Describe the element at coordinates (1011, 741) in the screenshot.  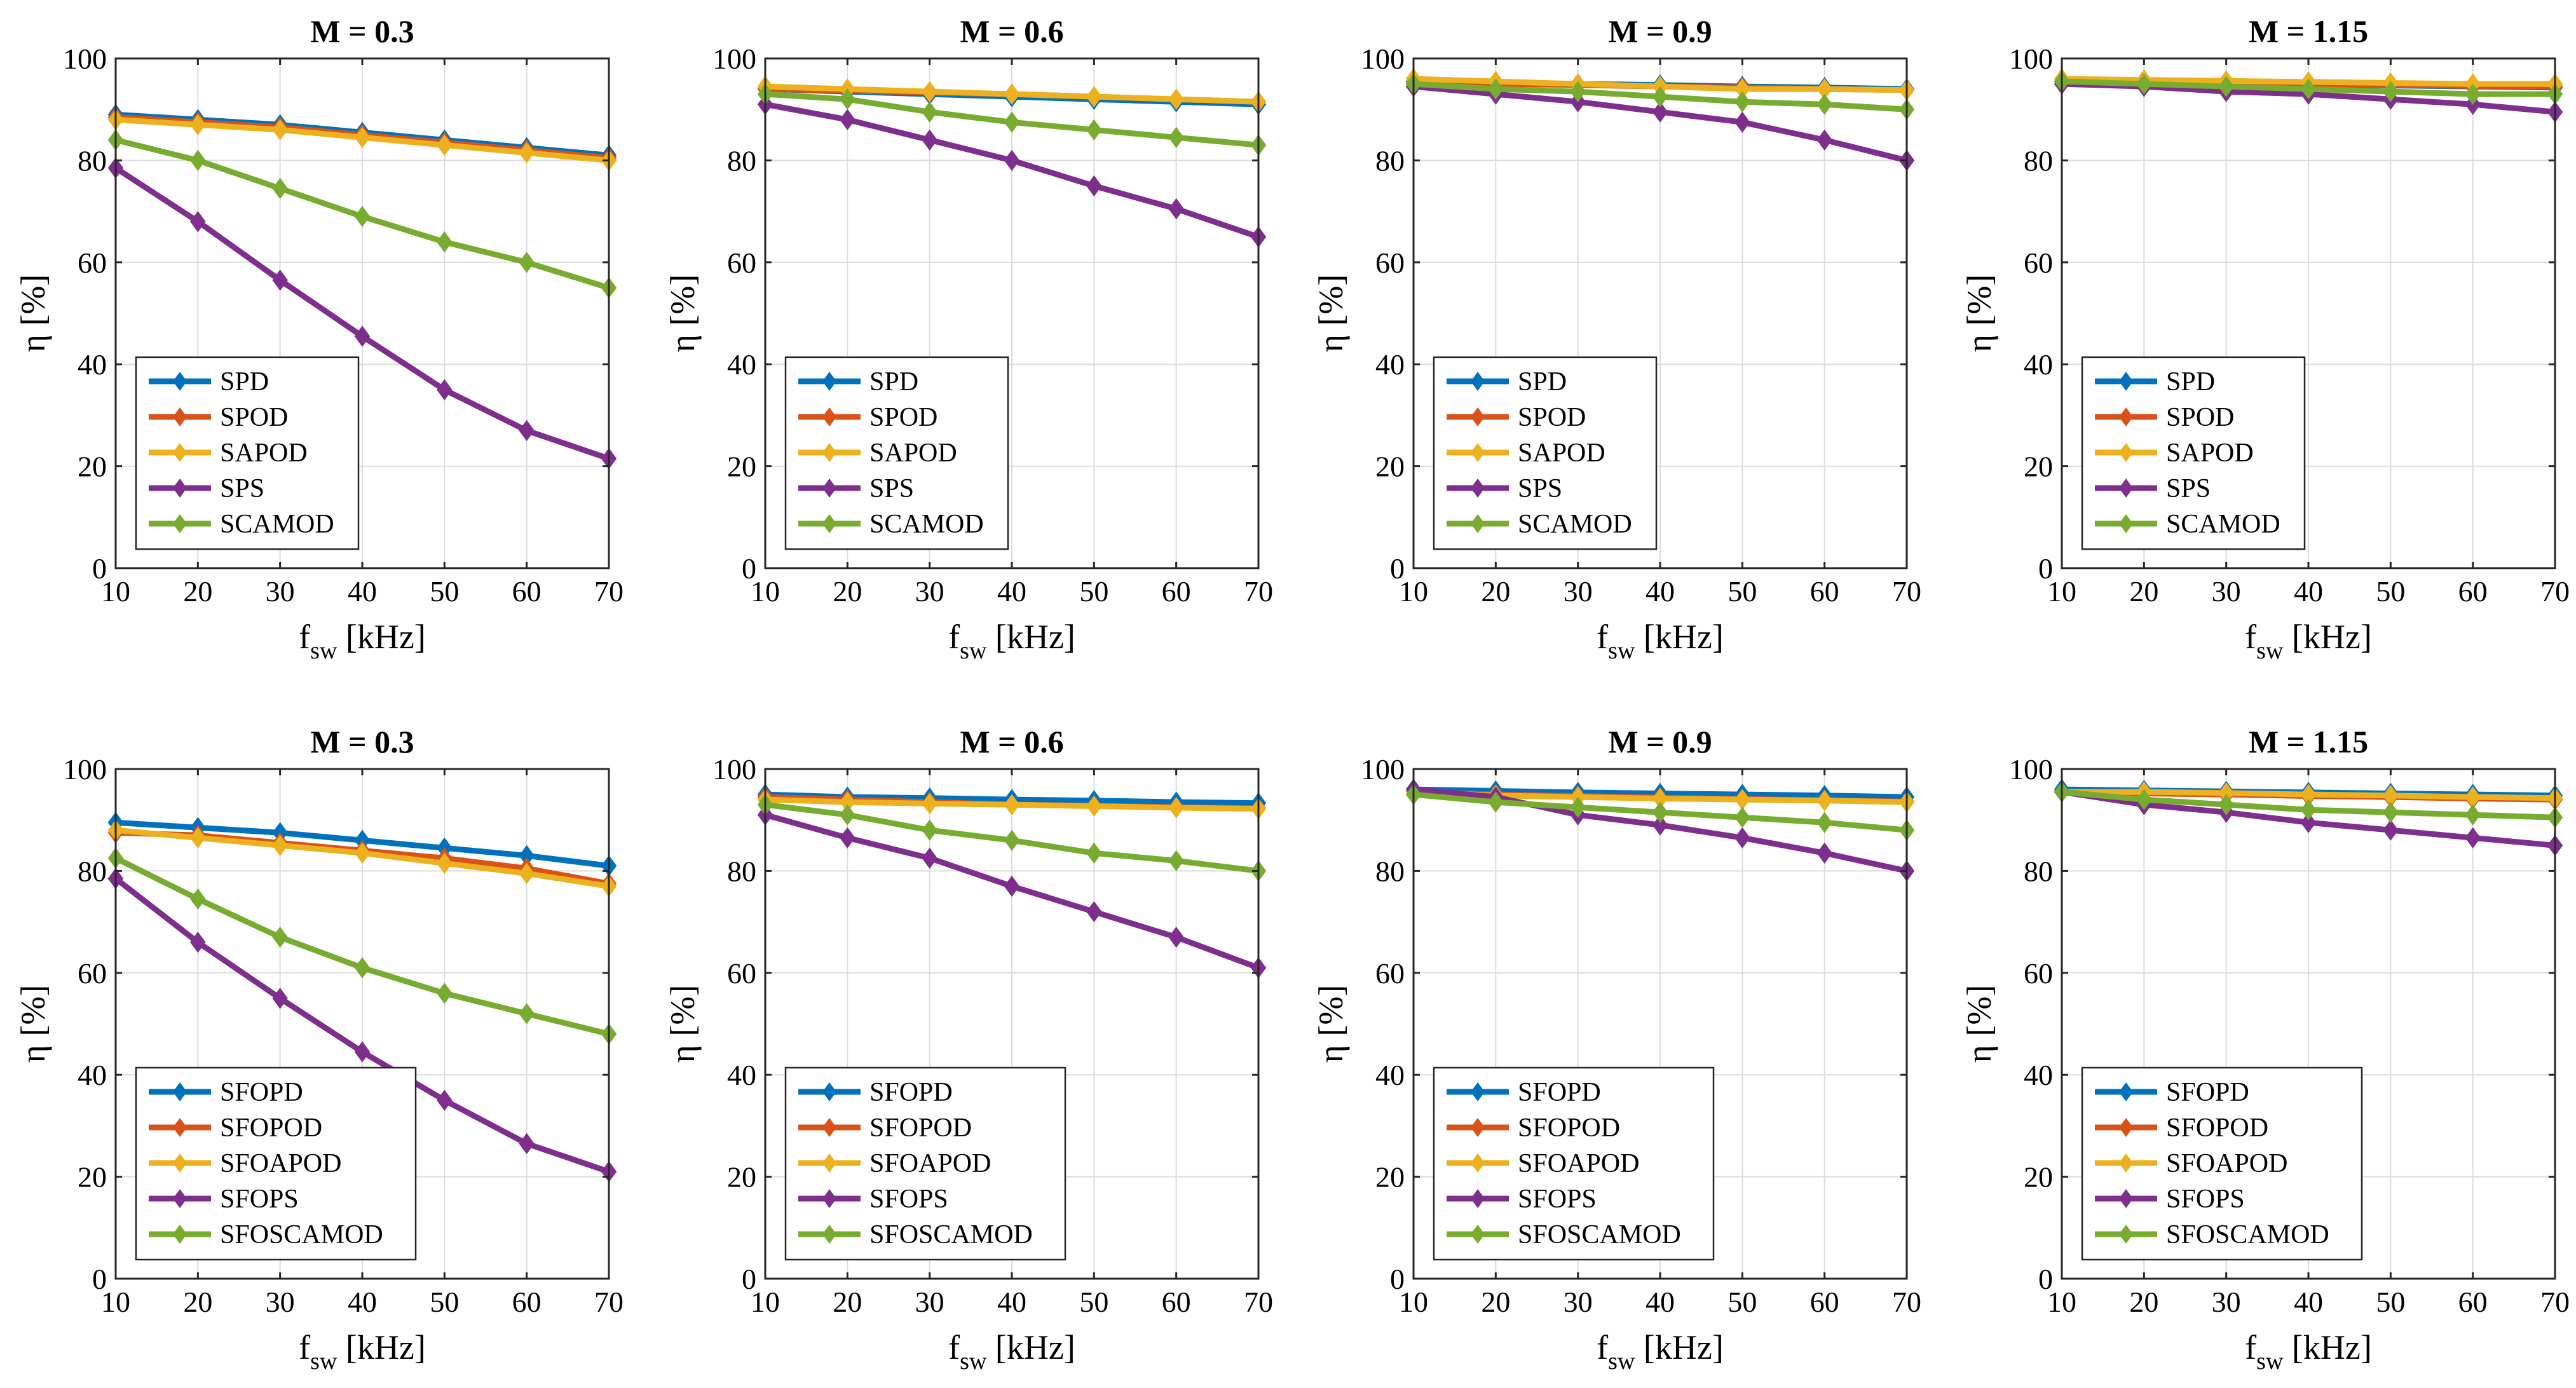
I see `subplot-title: M = 0.6` at that location.